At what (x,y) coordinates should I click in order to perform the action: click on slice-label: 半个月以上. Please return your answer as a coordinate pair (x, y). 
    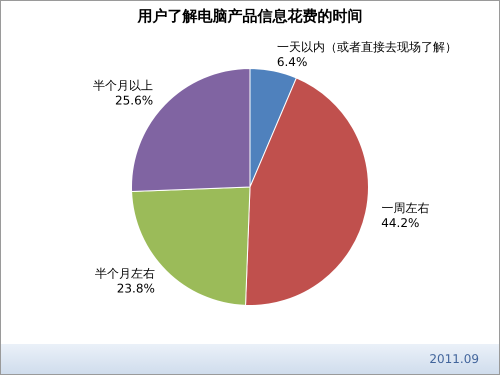
    Looking at the image, I should click on (123, 85).